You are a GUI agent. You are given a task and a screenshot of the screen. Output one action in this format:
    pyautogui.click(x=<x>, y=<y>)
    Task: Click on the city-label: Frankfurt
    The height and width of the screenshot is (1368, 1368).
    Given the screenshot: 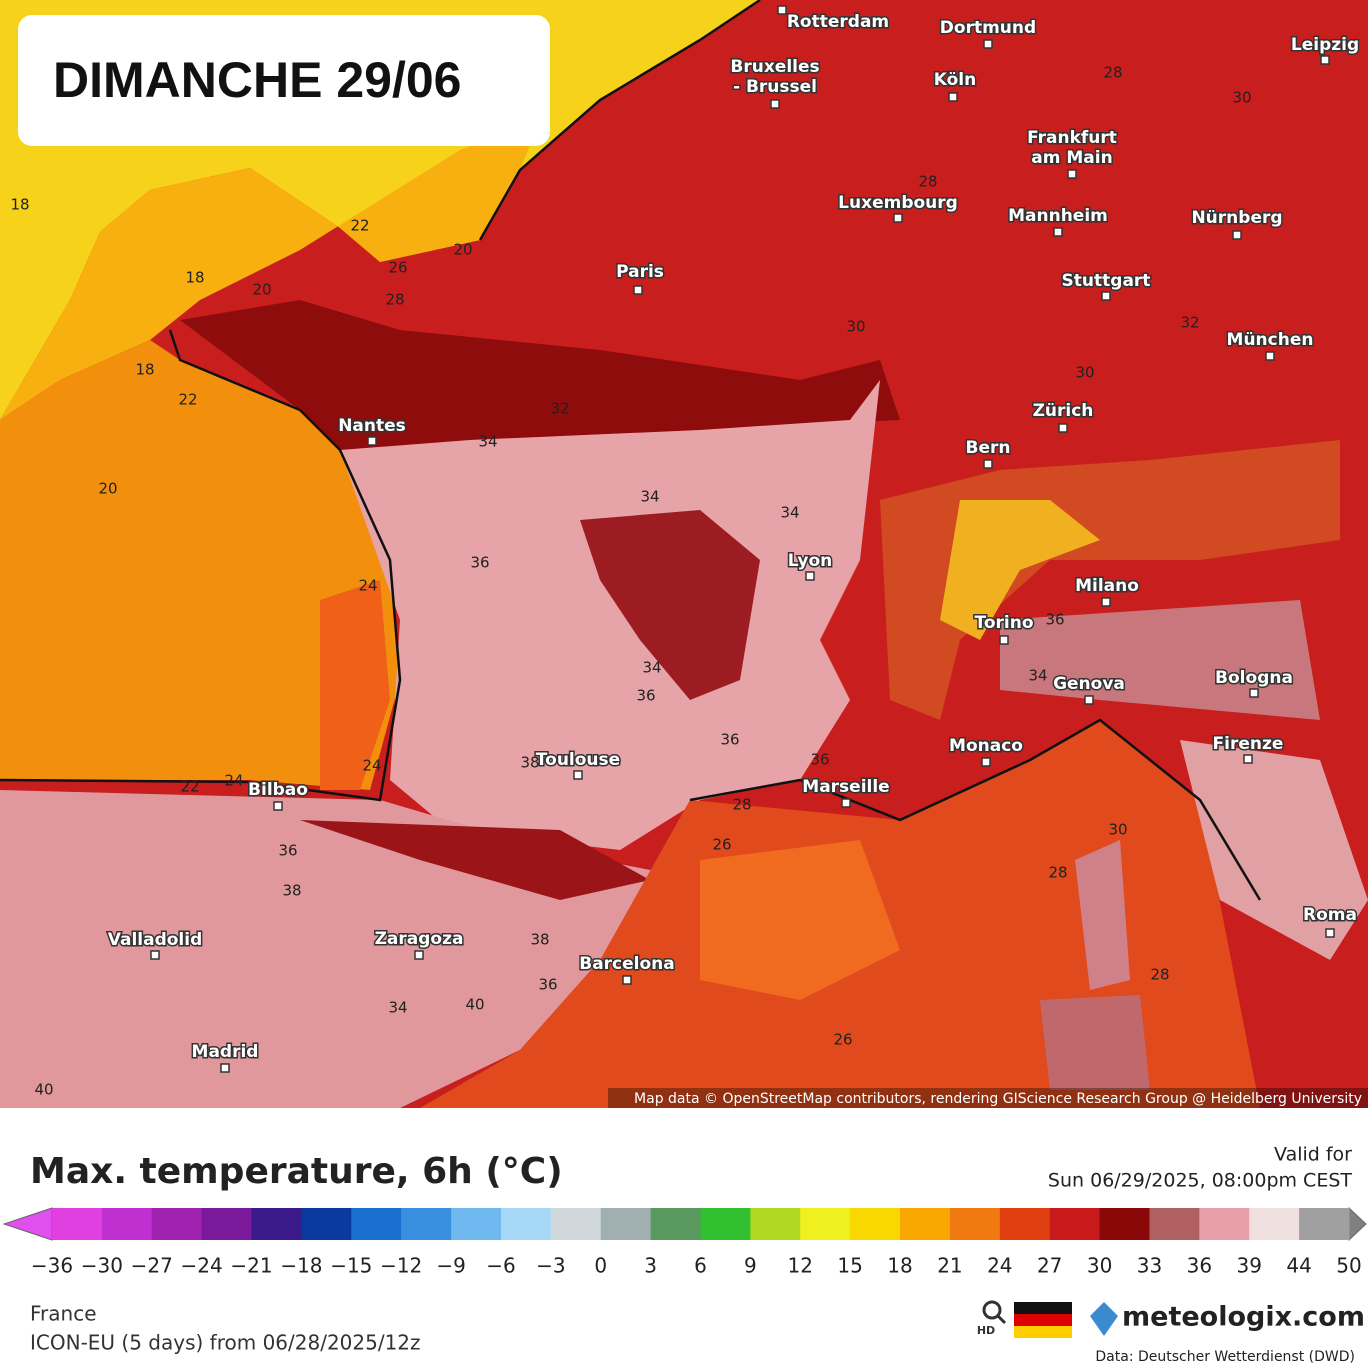 What is the action you would take?
    pyautogui.click(x=1072, y=138)
    